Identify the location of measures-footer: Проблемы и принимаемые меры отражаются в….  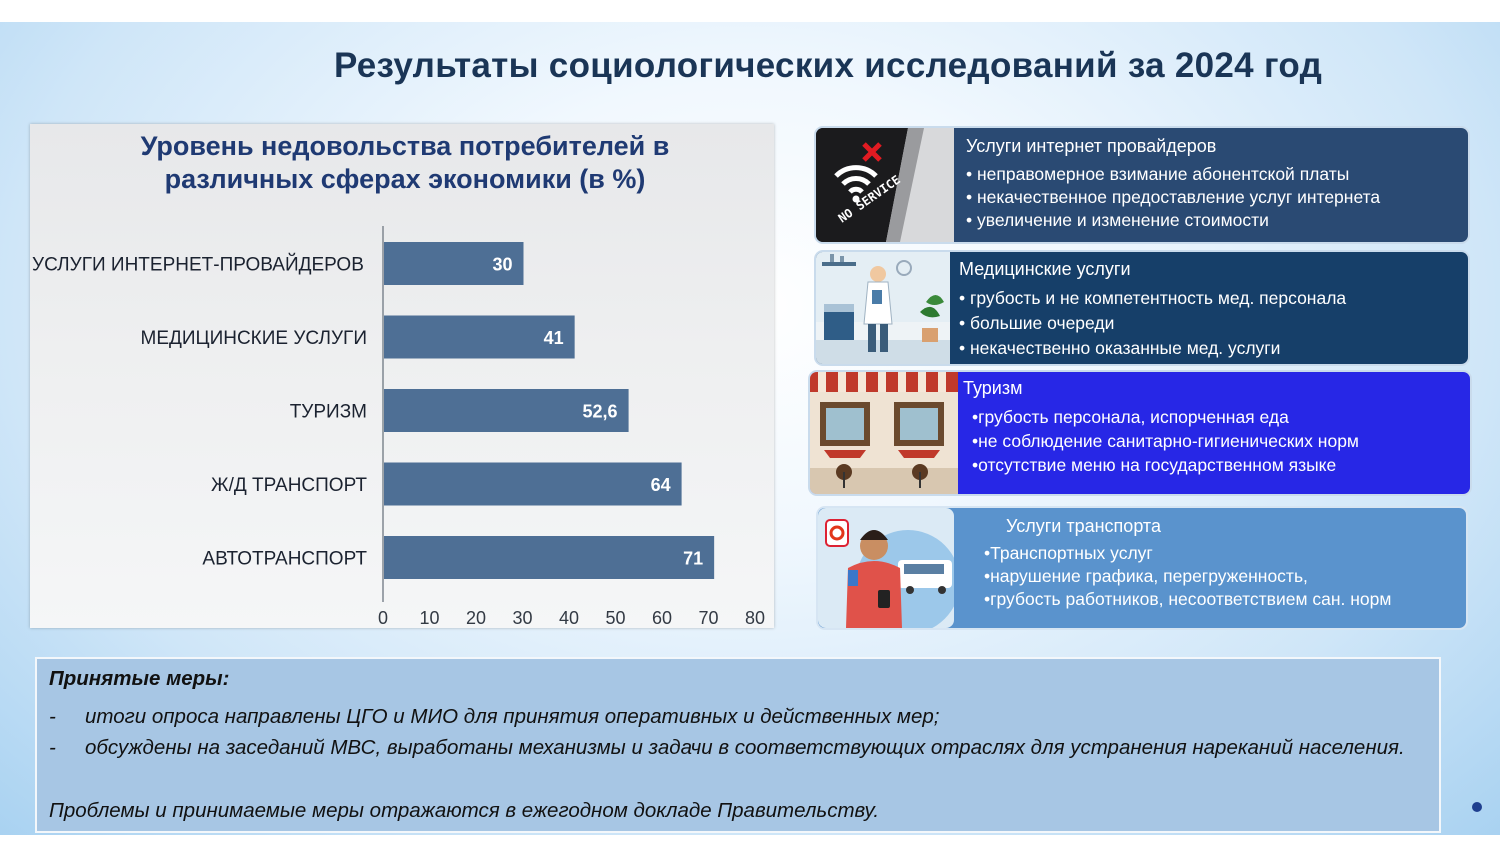
(464, 810).